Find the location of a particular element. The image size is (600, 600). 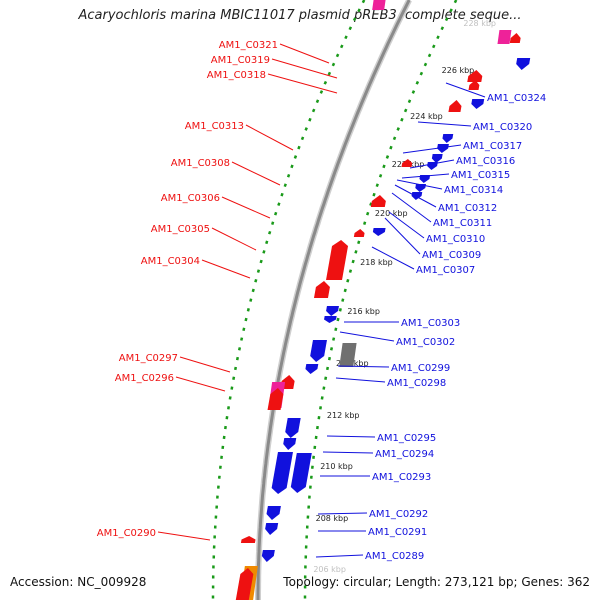

gene-label-left: AM1_C0319 is located at coordinates (240, 60).